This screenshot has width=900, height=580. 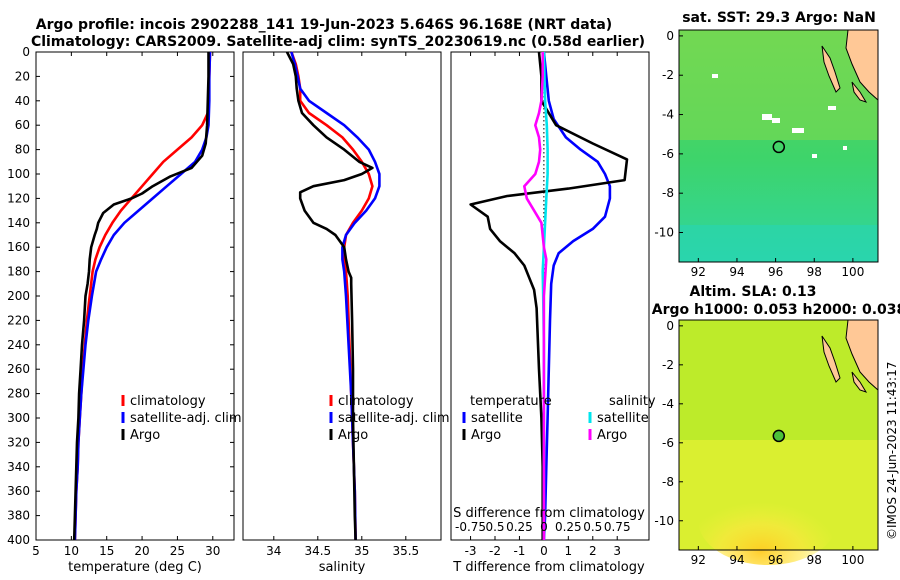 What do you see at coordinates (617, 551) in the screenshot?
I see `x-tick-label: 3` at bounding box center [617, 551].